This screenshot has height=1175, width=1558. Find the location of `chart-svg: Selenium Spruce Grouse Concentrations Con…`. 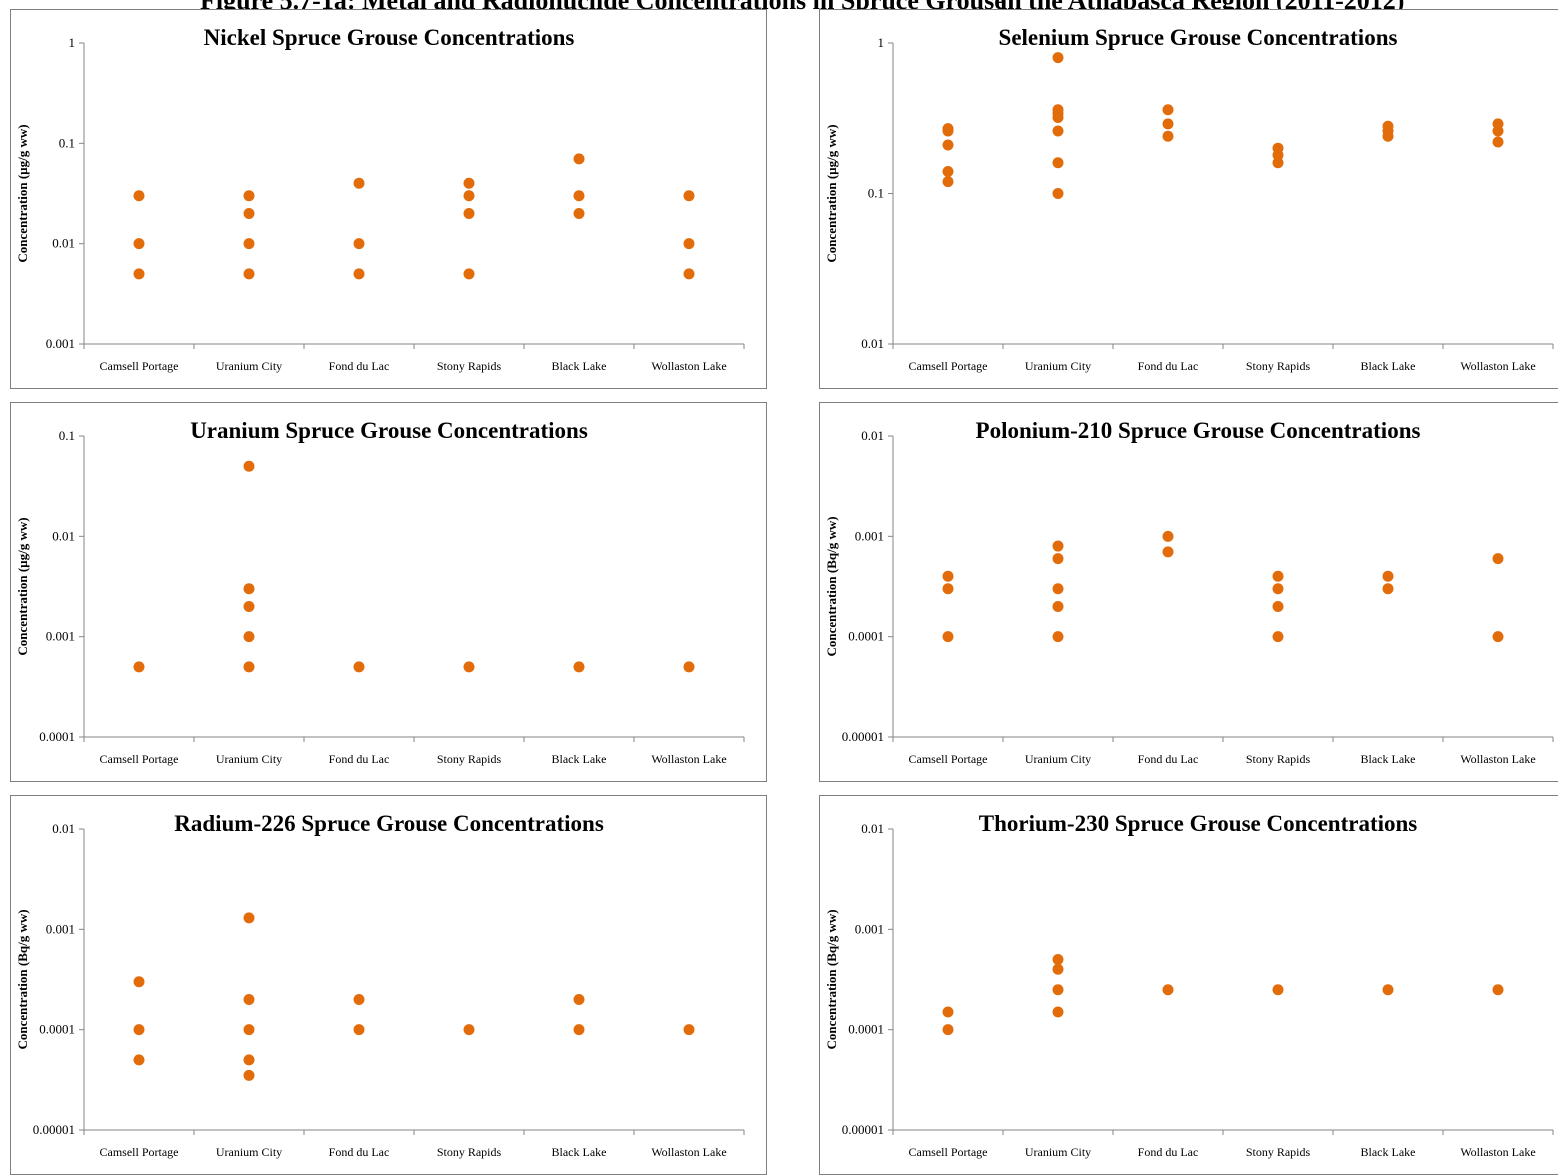

chart-svg: Selenium Spruce Grouse Concentrations Con… is located at coordinates (1189, 199).